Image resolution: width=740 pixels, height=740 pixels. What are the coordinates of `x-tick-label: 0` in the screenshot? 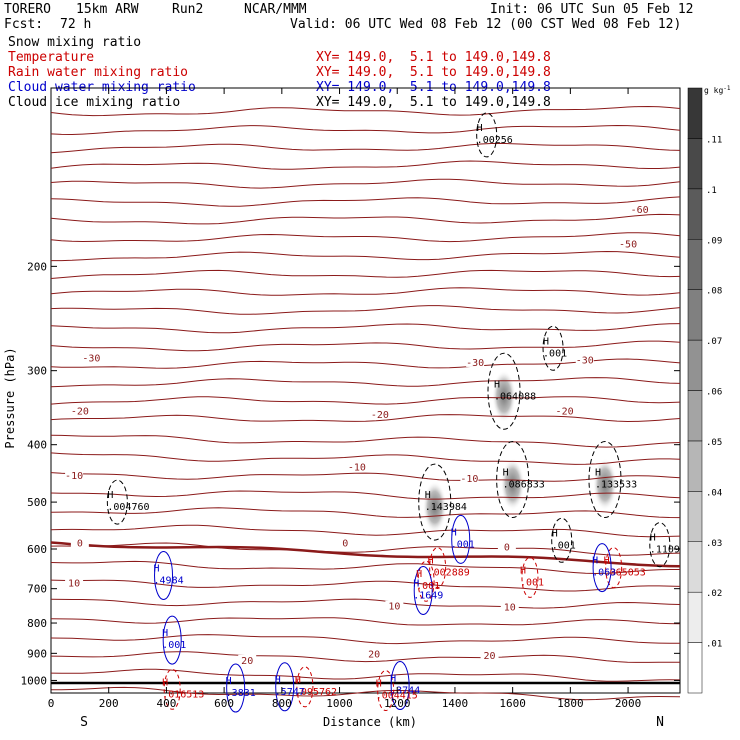 It's located at (51, 703).